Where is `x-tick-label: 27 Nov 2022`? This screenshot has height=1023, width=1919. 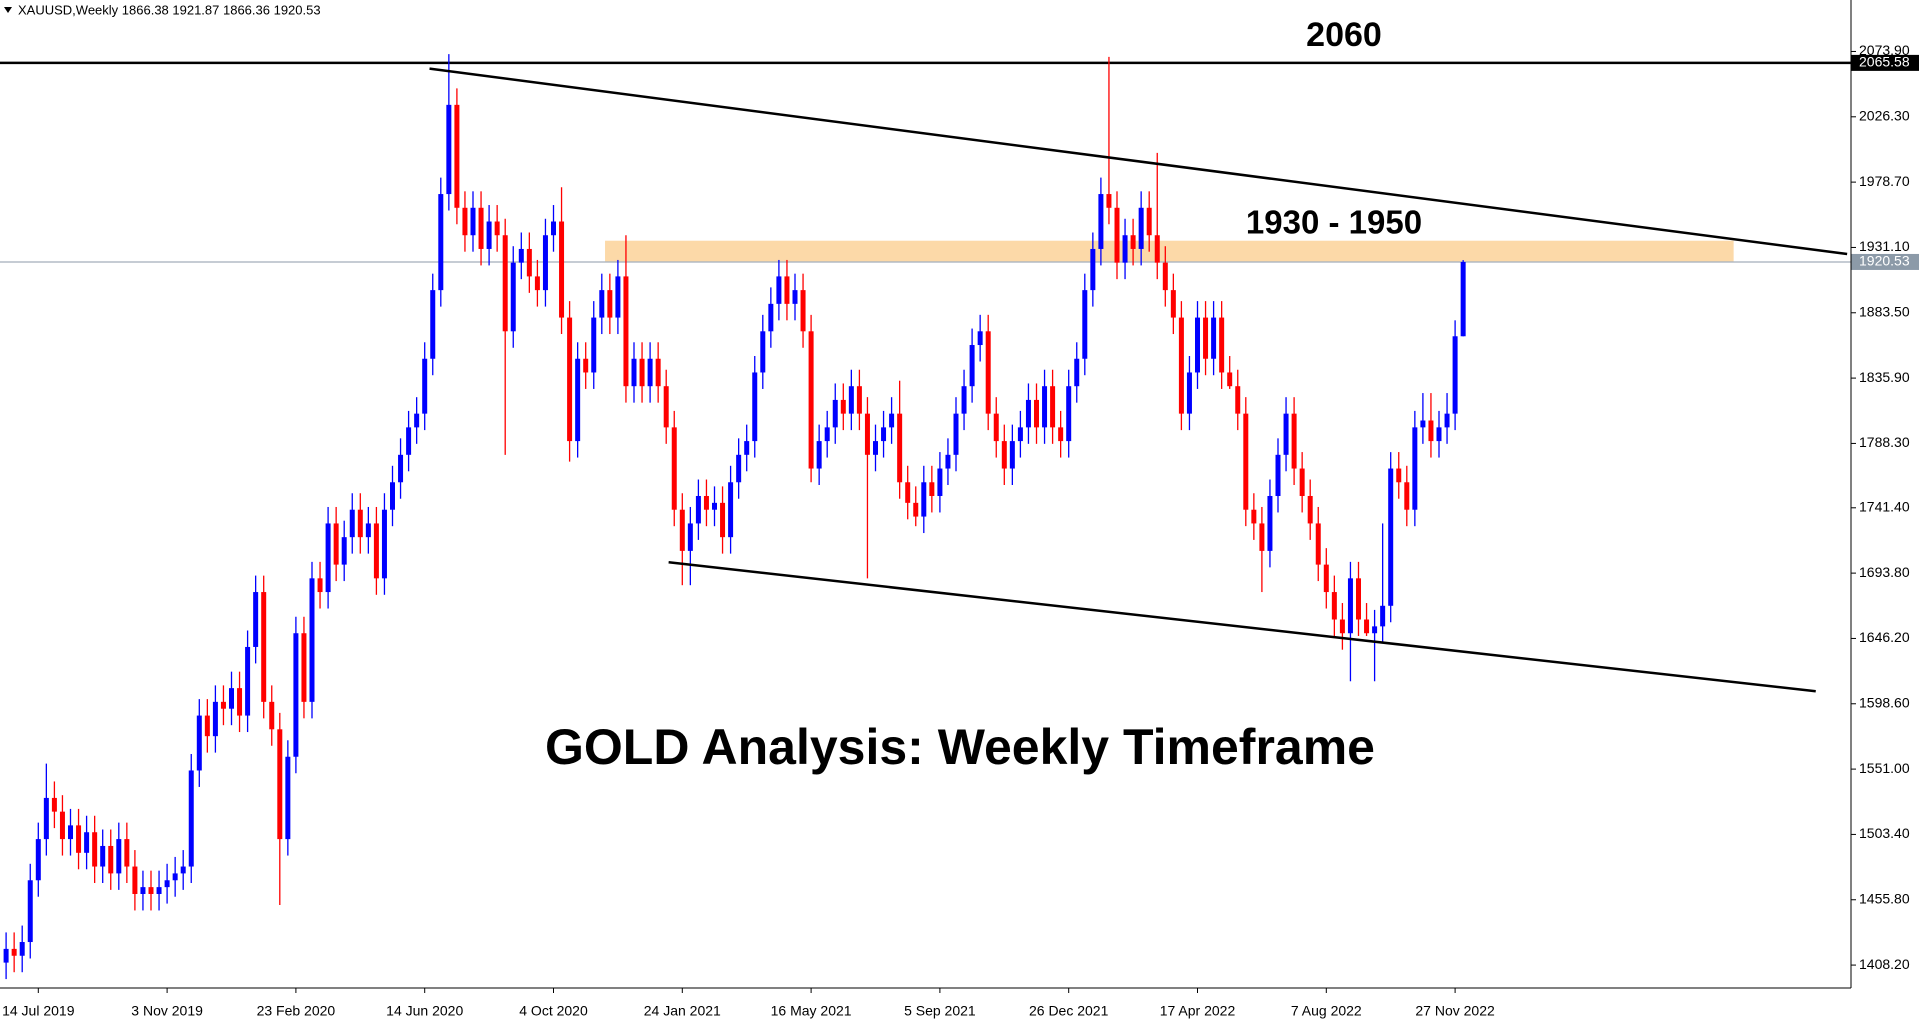
x-tick-label: 27 Nov 2022 is located at coordinates (1455, 1011).